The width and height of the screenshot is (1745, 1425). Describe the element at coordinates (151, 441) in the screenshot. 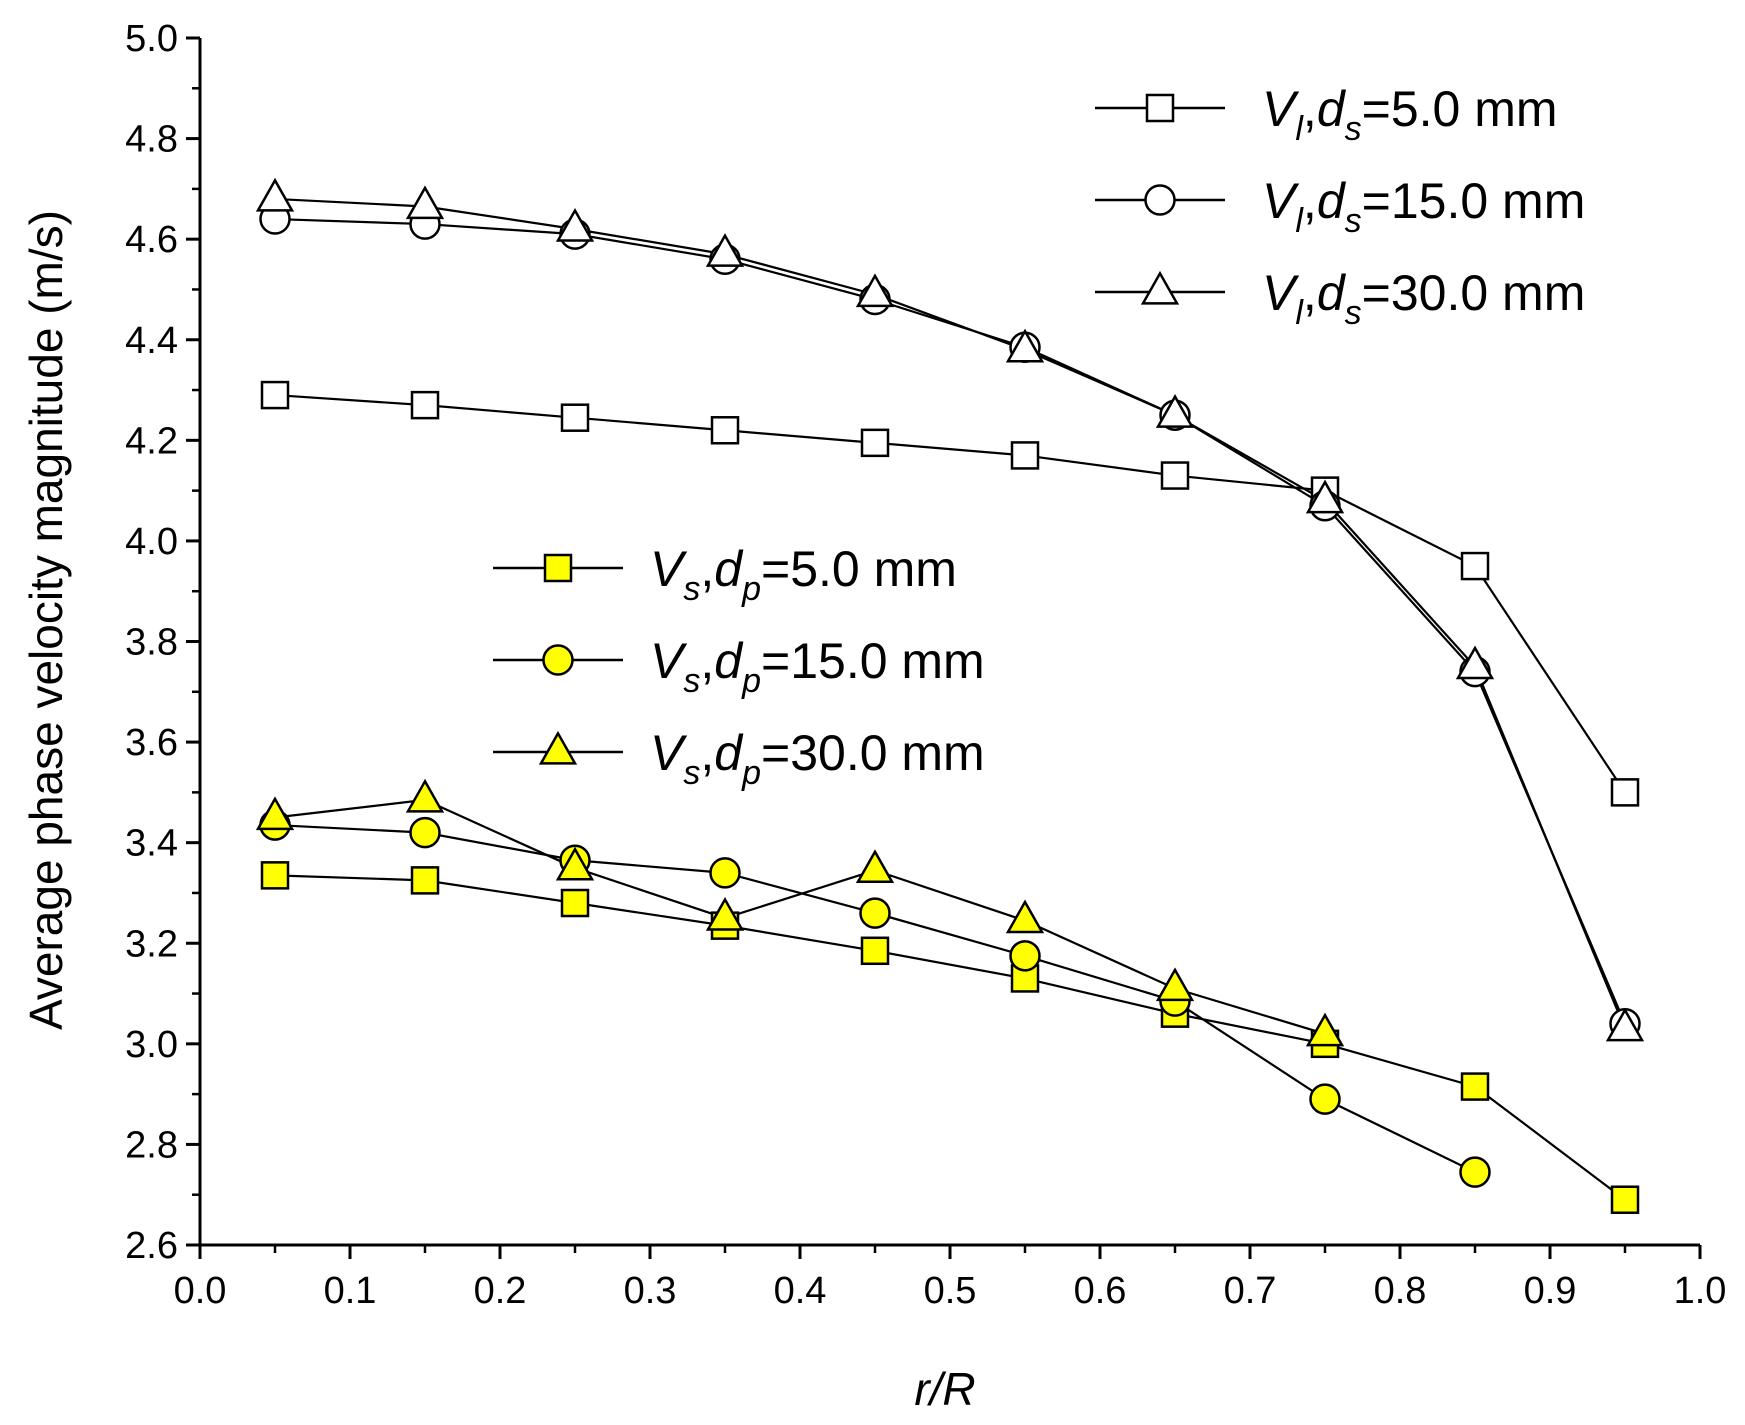

I see `y-tick-label-8: 4.2` at that location.